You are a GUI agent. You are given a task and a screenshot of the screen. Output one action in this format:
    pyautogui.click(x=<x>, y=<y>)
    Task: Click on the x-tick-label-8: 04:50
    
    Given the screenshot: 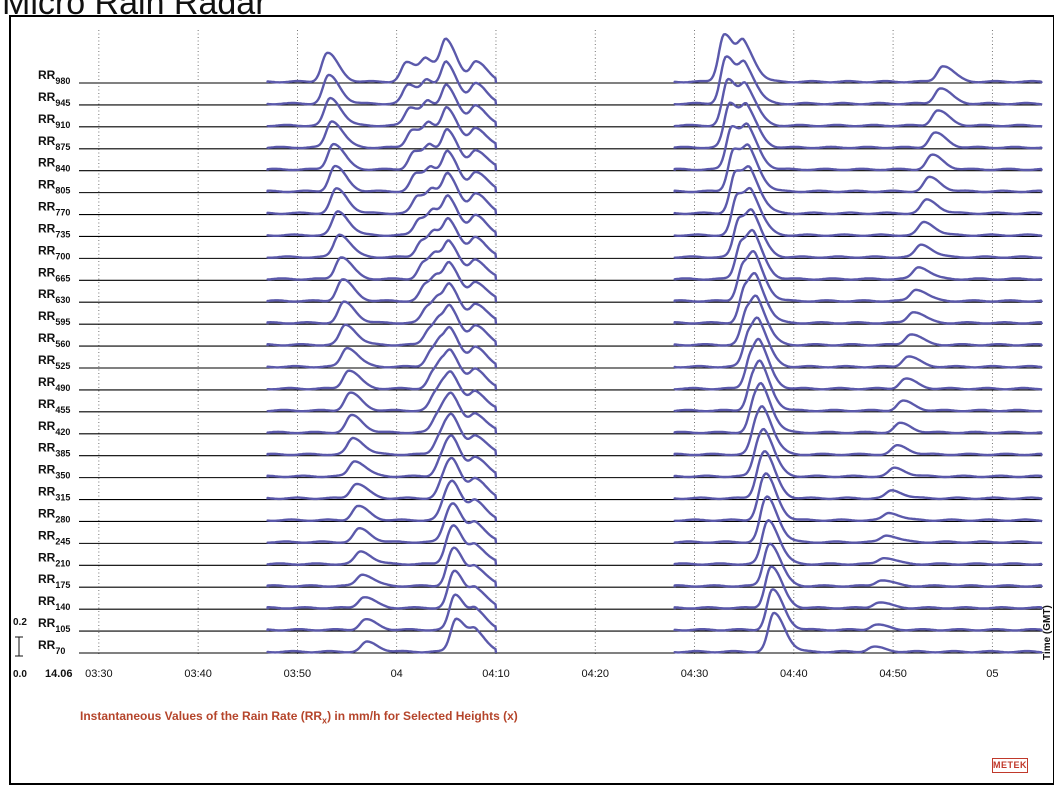 What is the action you would take?
    pyautogui.click(x=893, y=674)
    